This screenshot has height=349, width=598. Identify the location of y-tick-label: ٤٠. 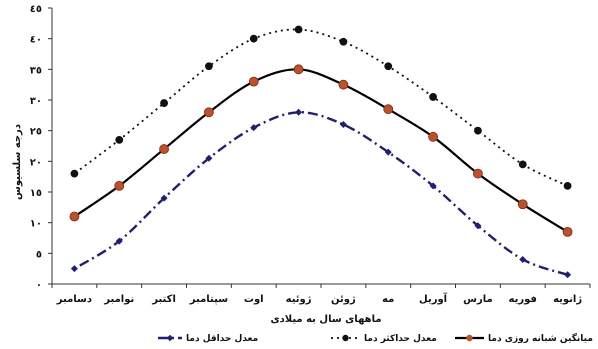
(36, 40).